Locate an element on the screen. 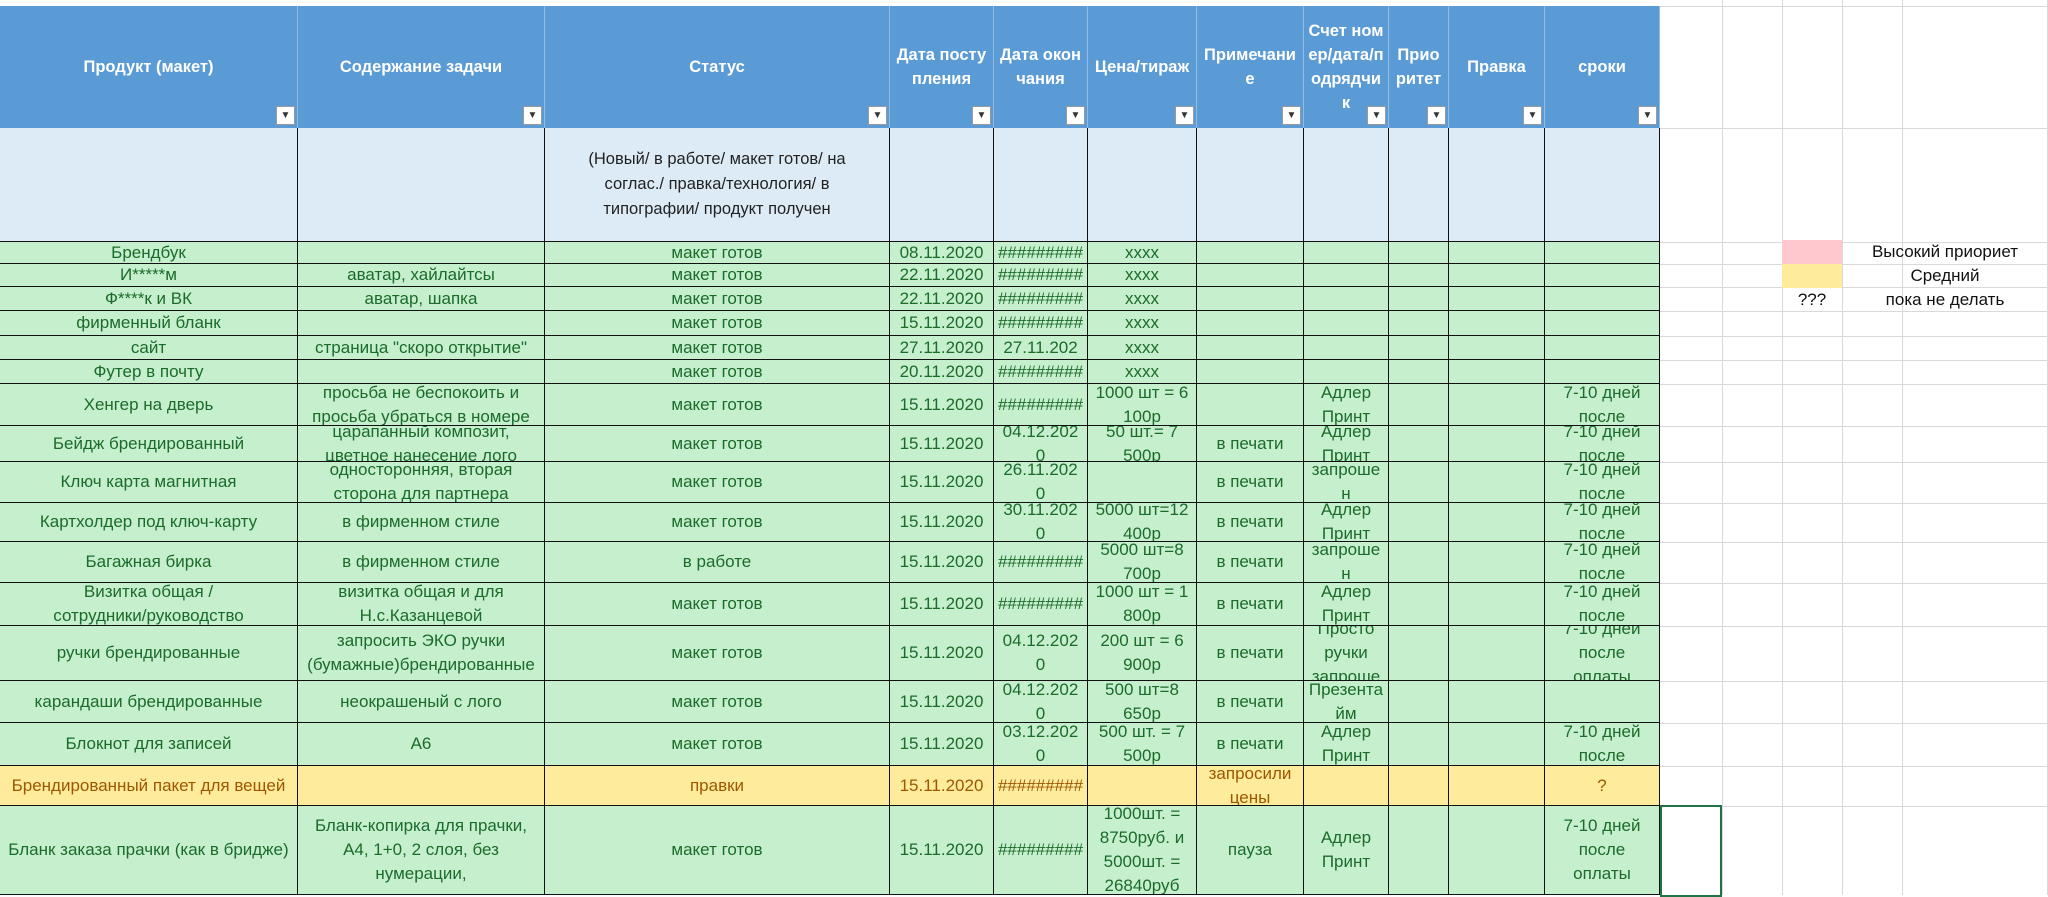 The image size is (2048, 897). table-cell: 1000 шт = 6 100р is located at coordinates (1142, 405).